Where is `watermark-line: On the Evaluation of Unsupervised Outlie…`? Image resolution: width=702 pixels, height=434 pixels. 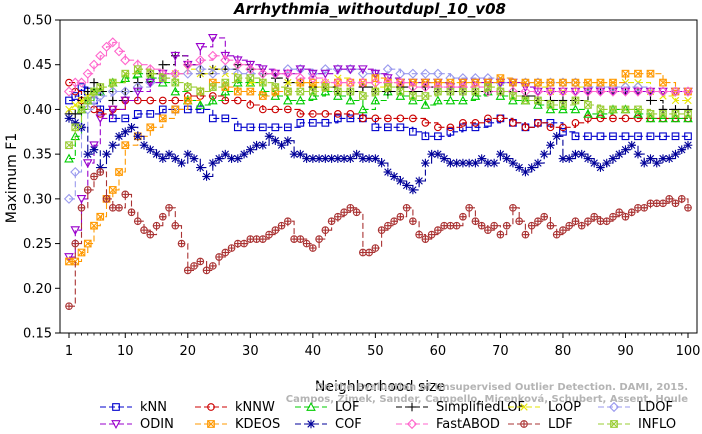 watermark-line: On the Evaluation of Unsupervised Outlie… is located at coordinates (501, 387).